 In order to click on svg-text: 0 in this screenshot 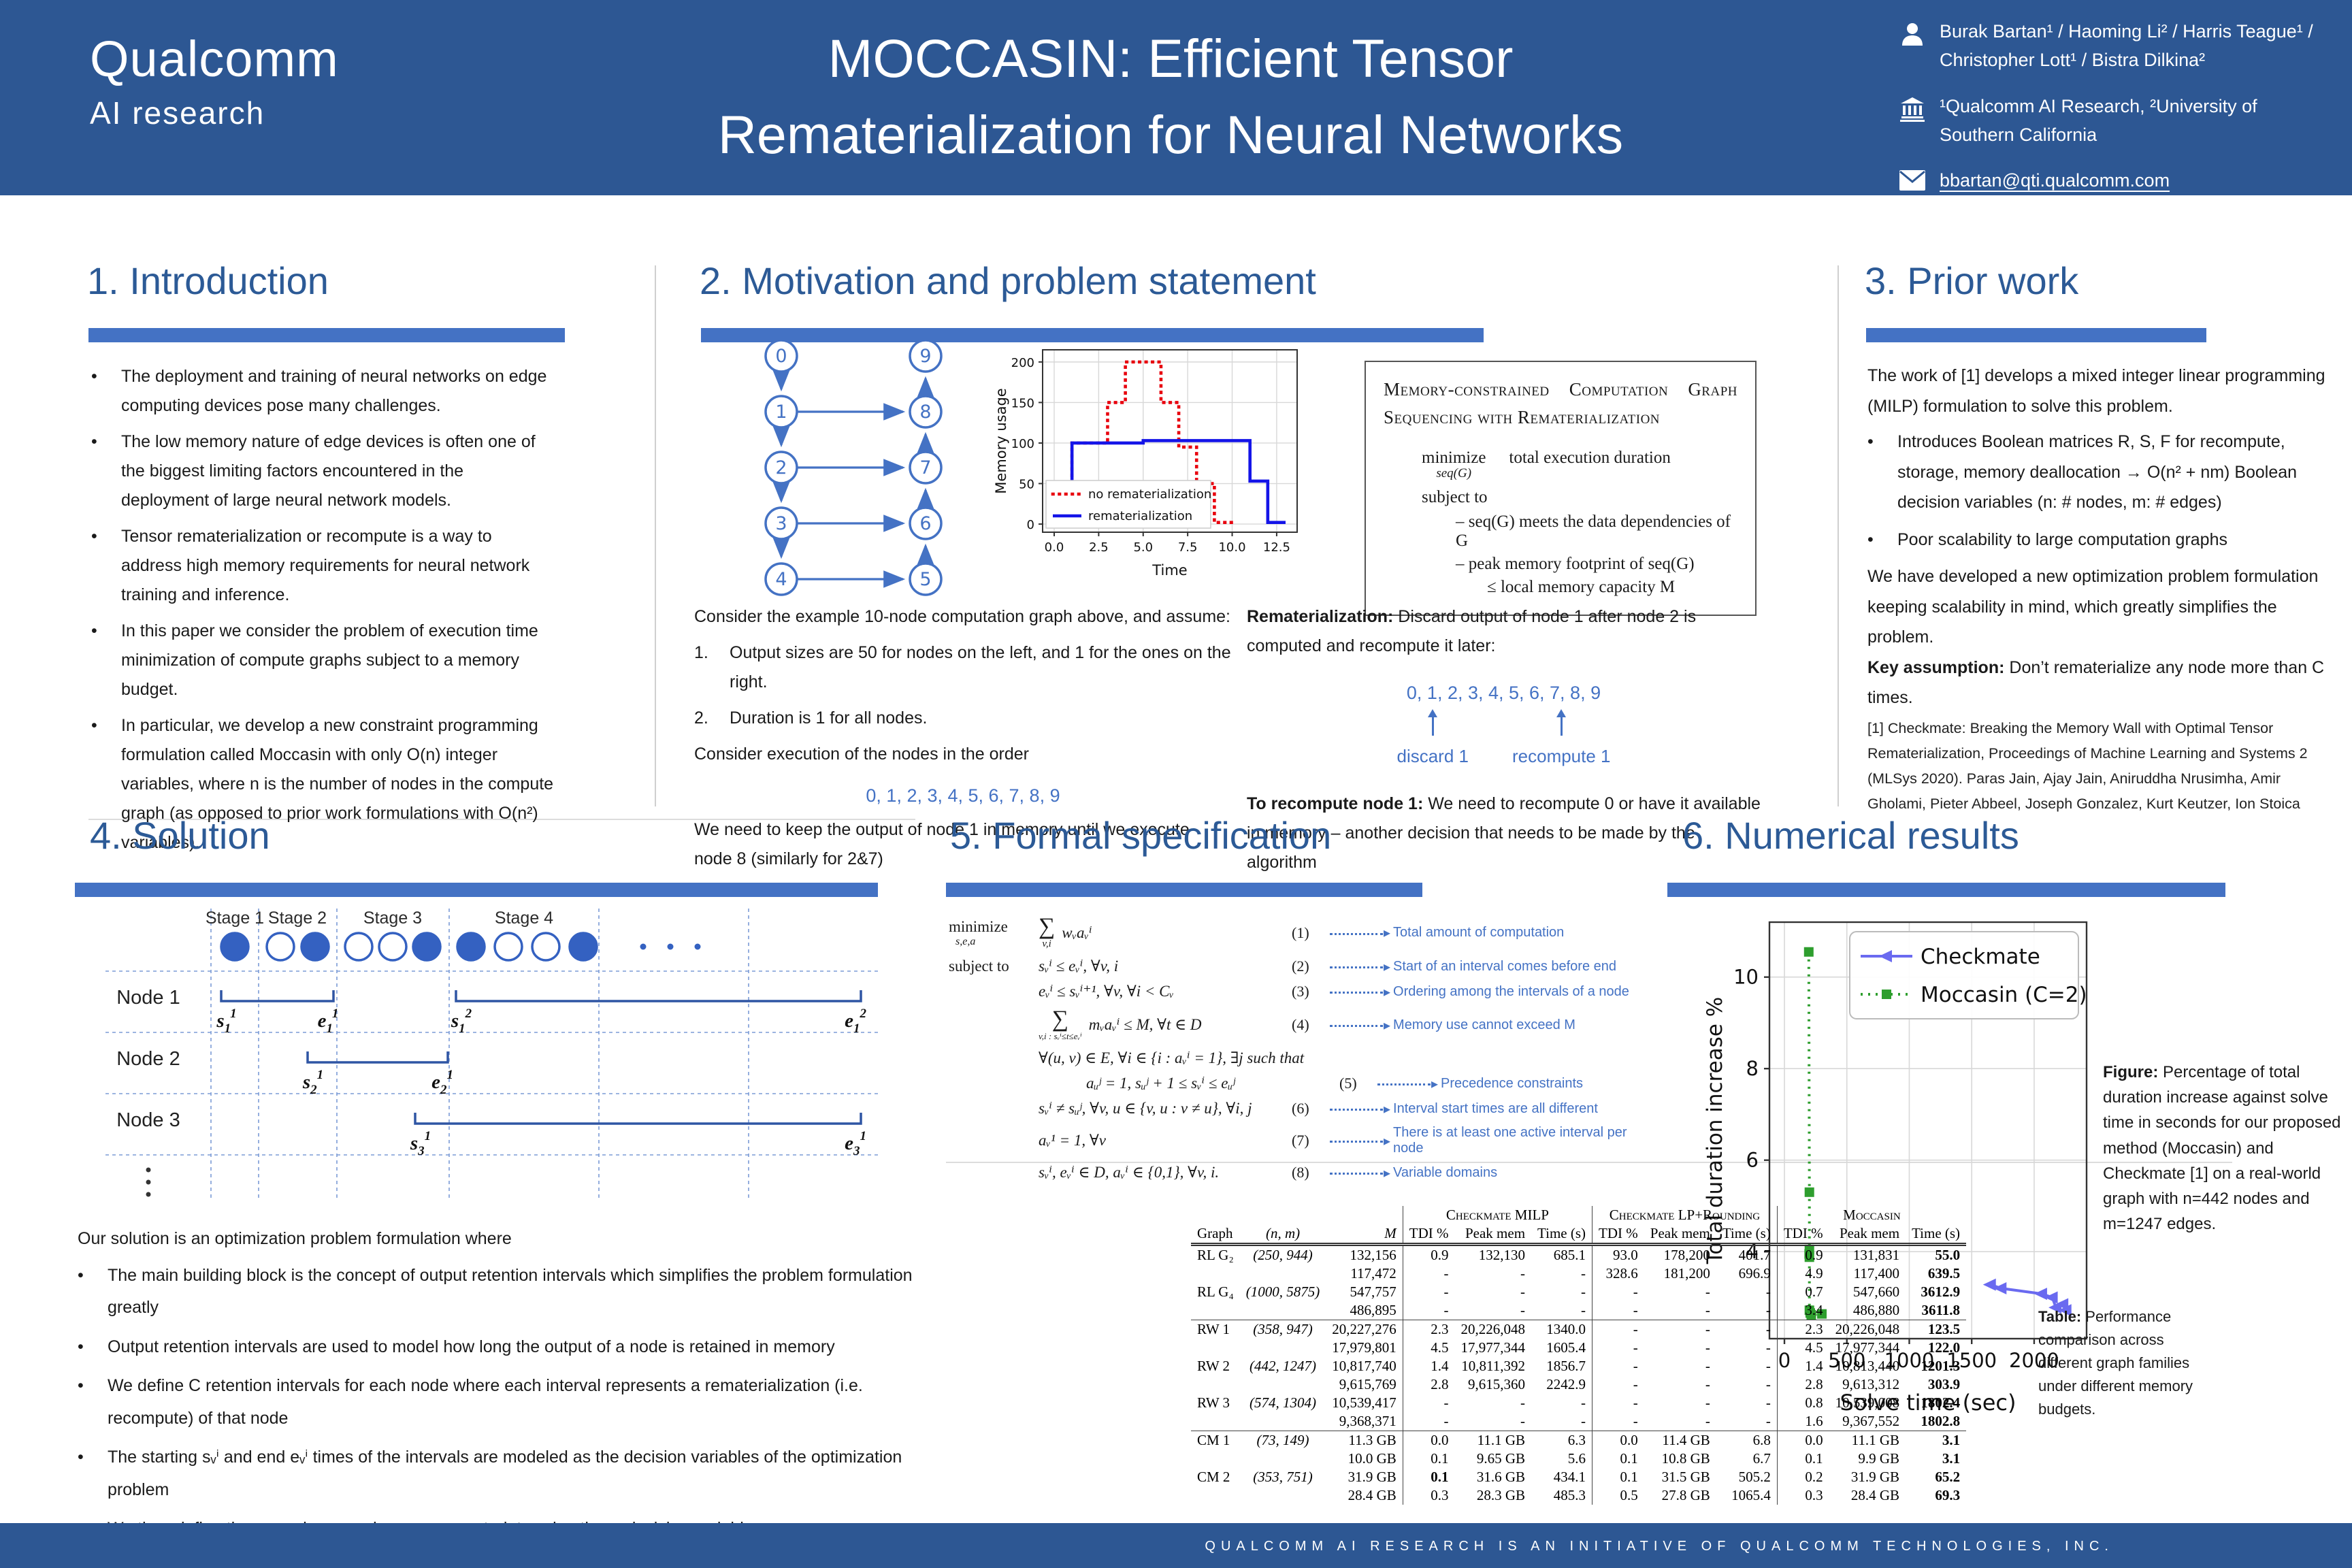, I will do `click(1031, 525)`.